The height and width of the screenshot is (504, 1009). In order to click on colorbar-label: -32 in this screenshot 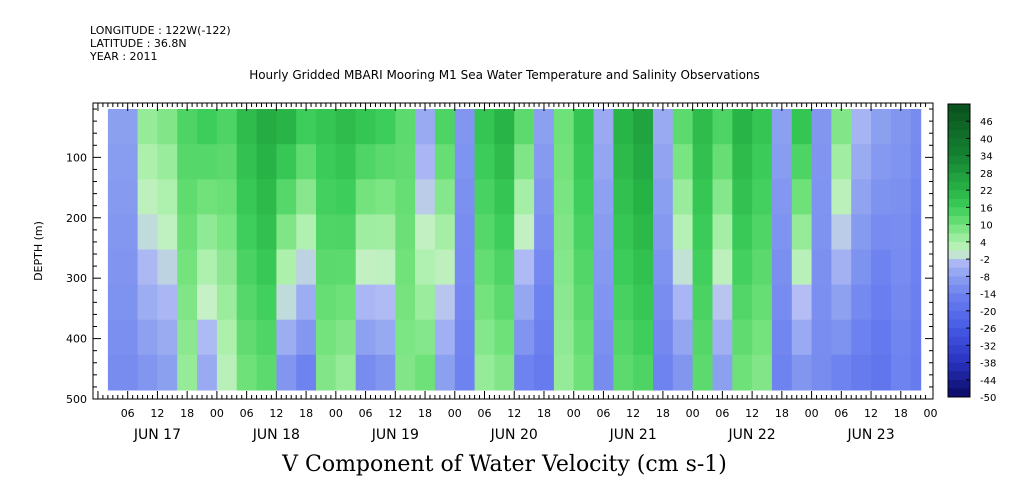, I will do `click(988, 346)`.